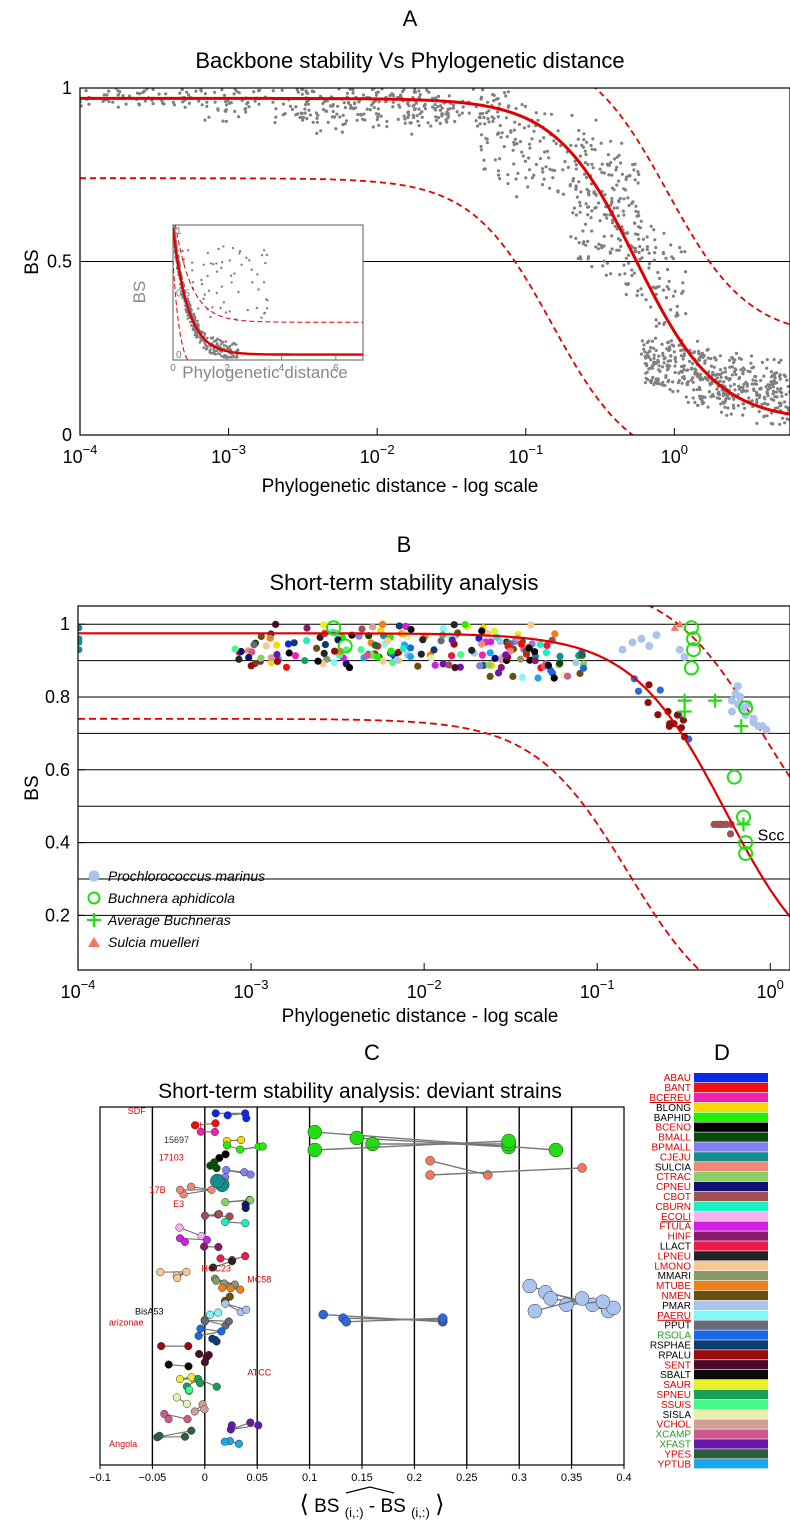 The width and height of the screenshot is (790, 1520). What do you see at coordinates (246, 295) in the screenshot?
I see `panel-a-inset: 0 2 4 600.51 Phylogenetic distance BS` at bounding box center [246, 295].